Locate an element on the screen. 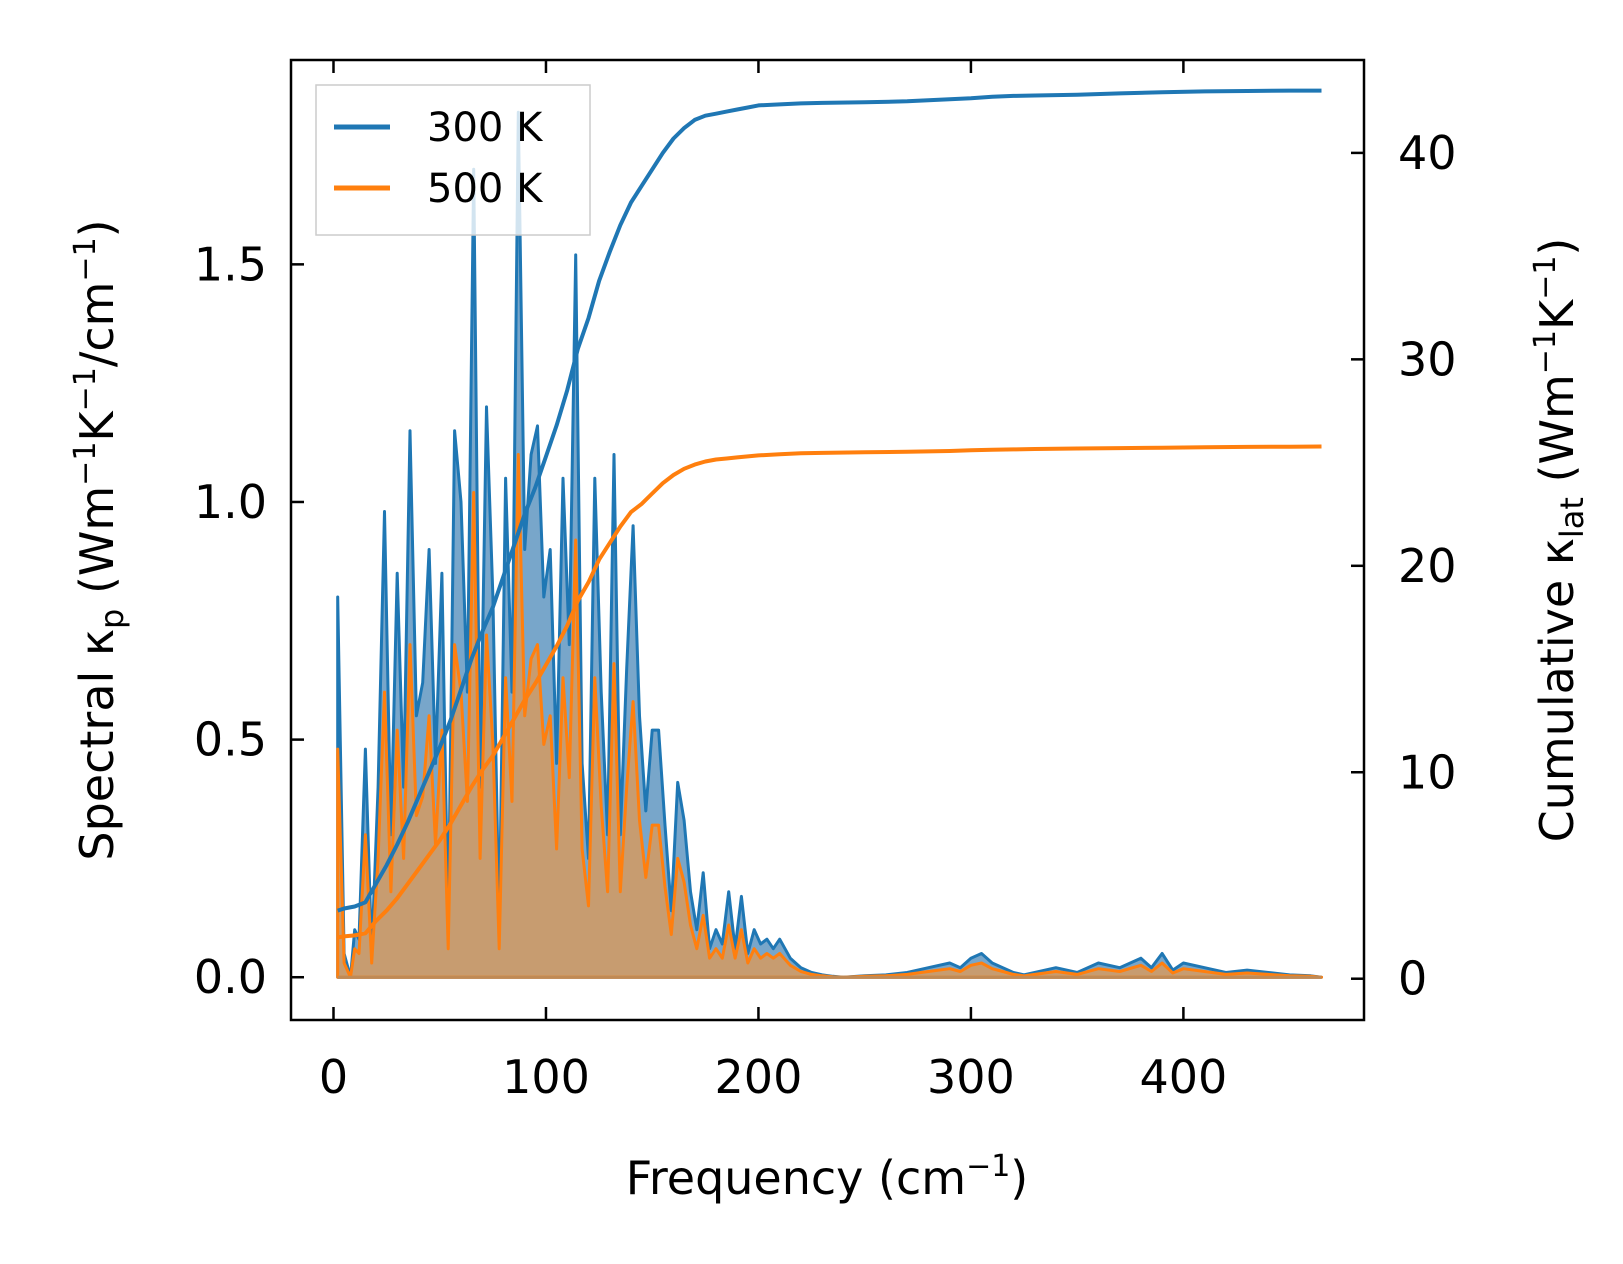 The image size is (1623, 1264). y-axis-right-label: Cumulative κlat (Wm−1K−1) is located at coordinates (1559, 540).